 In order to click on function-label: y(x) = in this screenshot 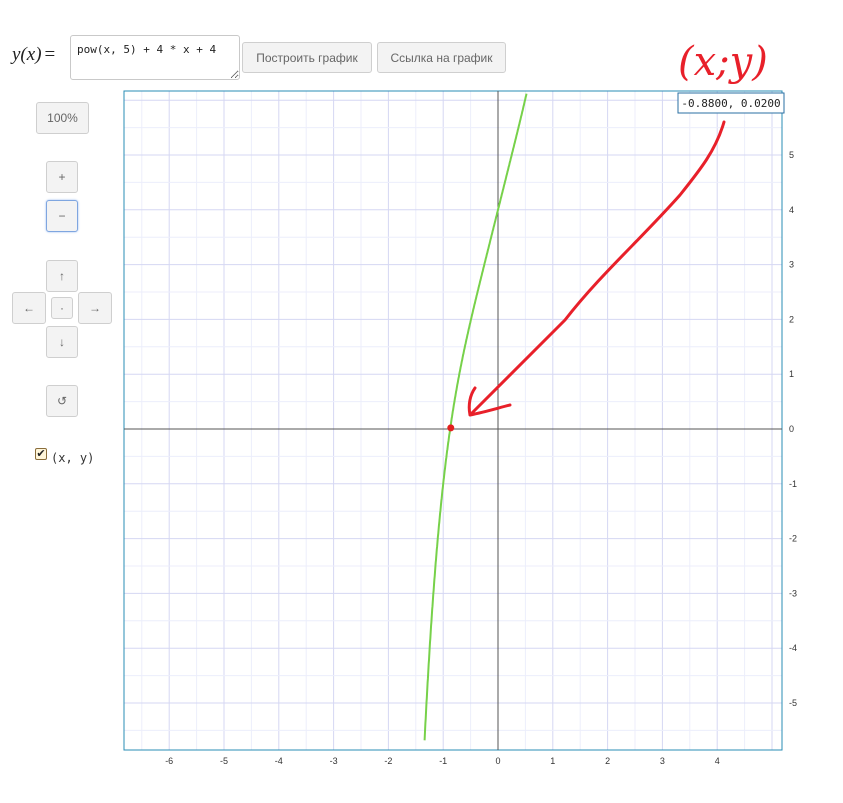, I will do `click(34, 54)`.